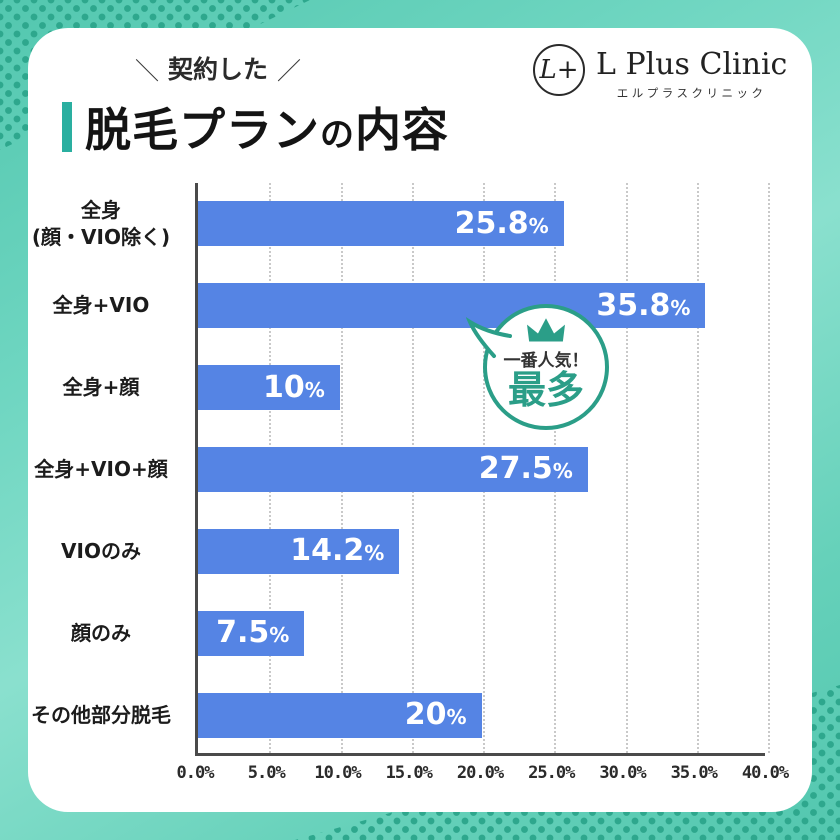  What do you see at coordinates (697, 468) in the screenshot?
I see `gridline-35.0%` at bounding box center [697, 468].